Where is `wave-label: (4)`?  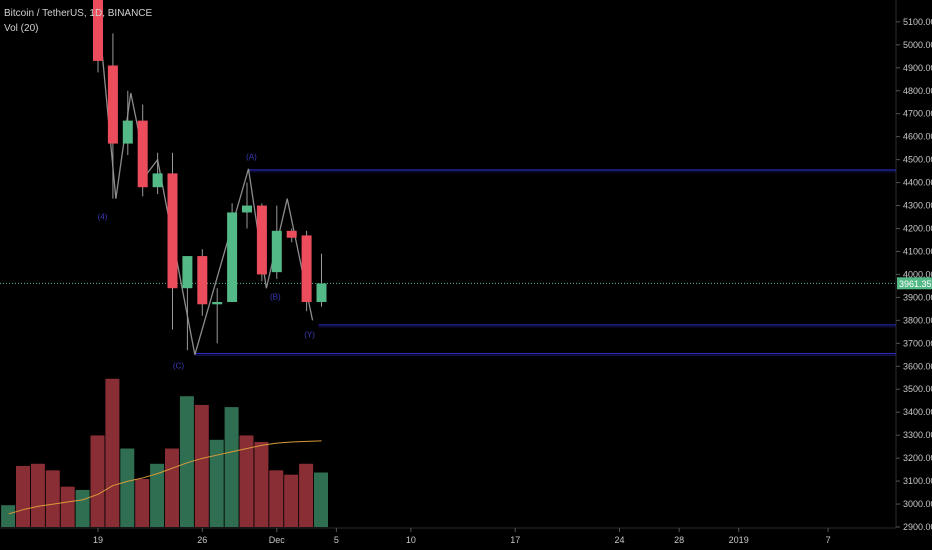
wave-label: (4) is located at coordinates (103, 216).